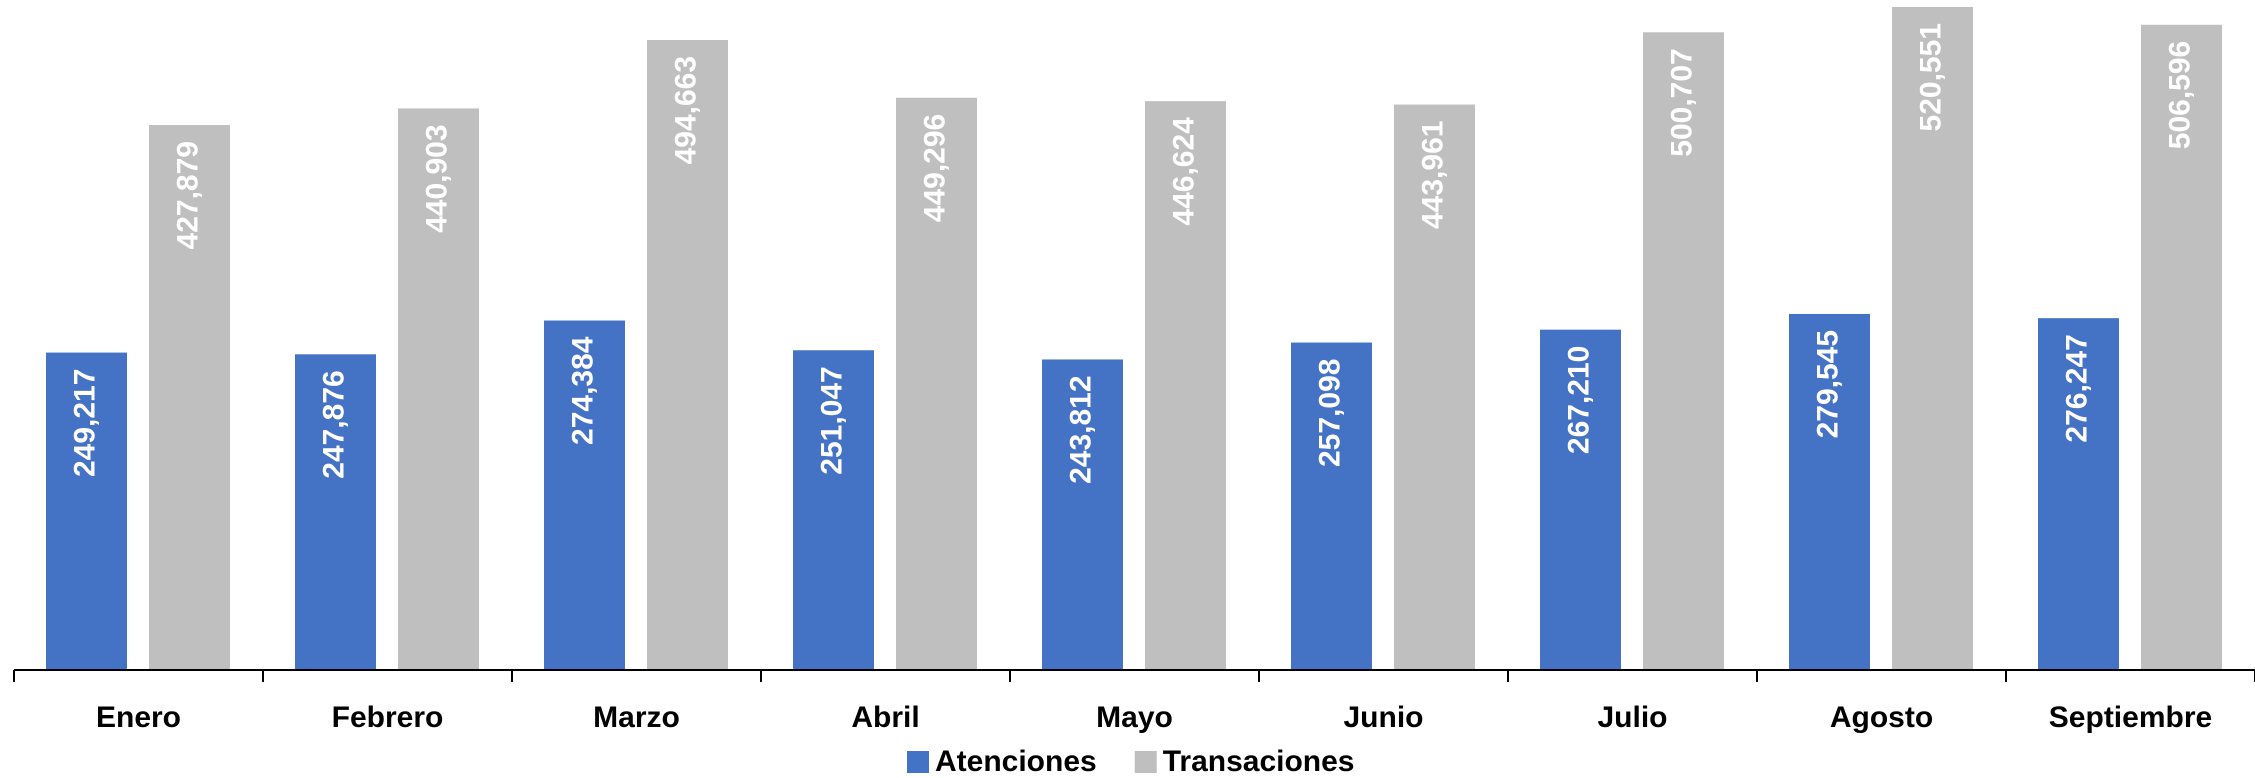 The image size is (2255, 778). Describe the element at coordinates (831, 420) in the screenshot. I see `value-label: 251,047` at that location.